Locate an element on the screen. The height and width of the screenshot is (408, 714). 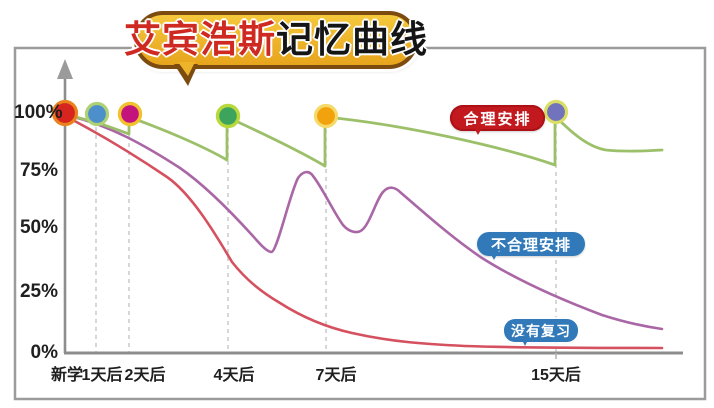
y-tick-0: 0% is located at coordinates (44, 352).